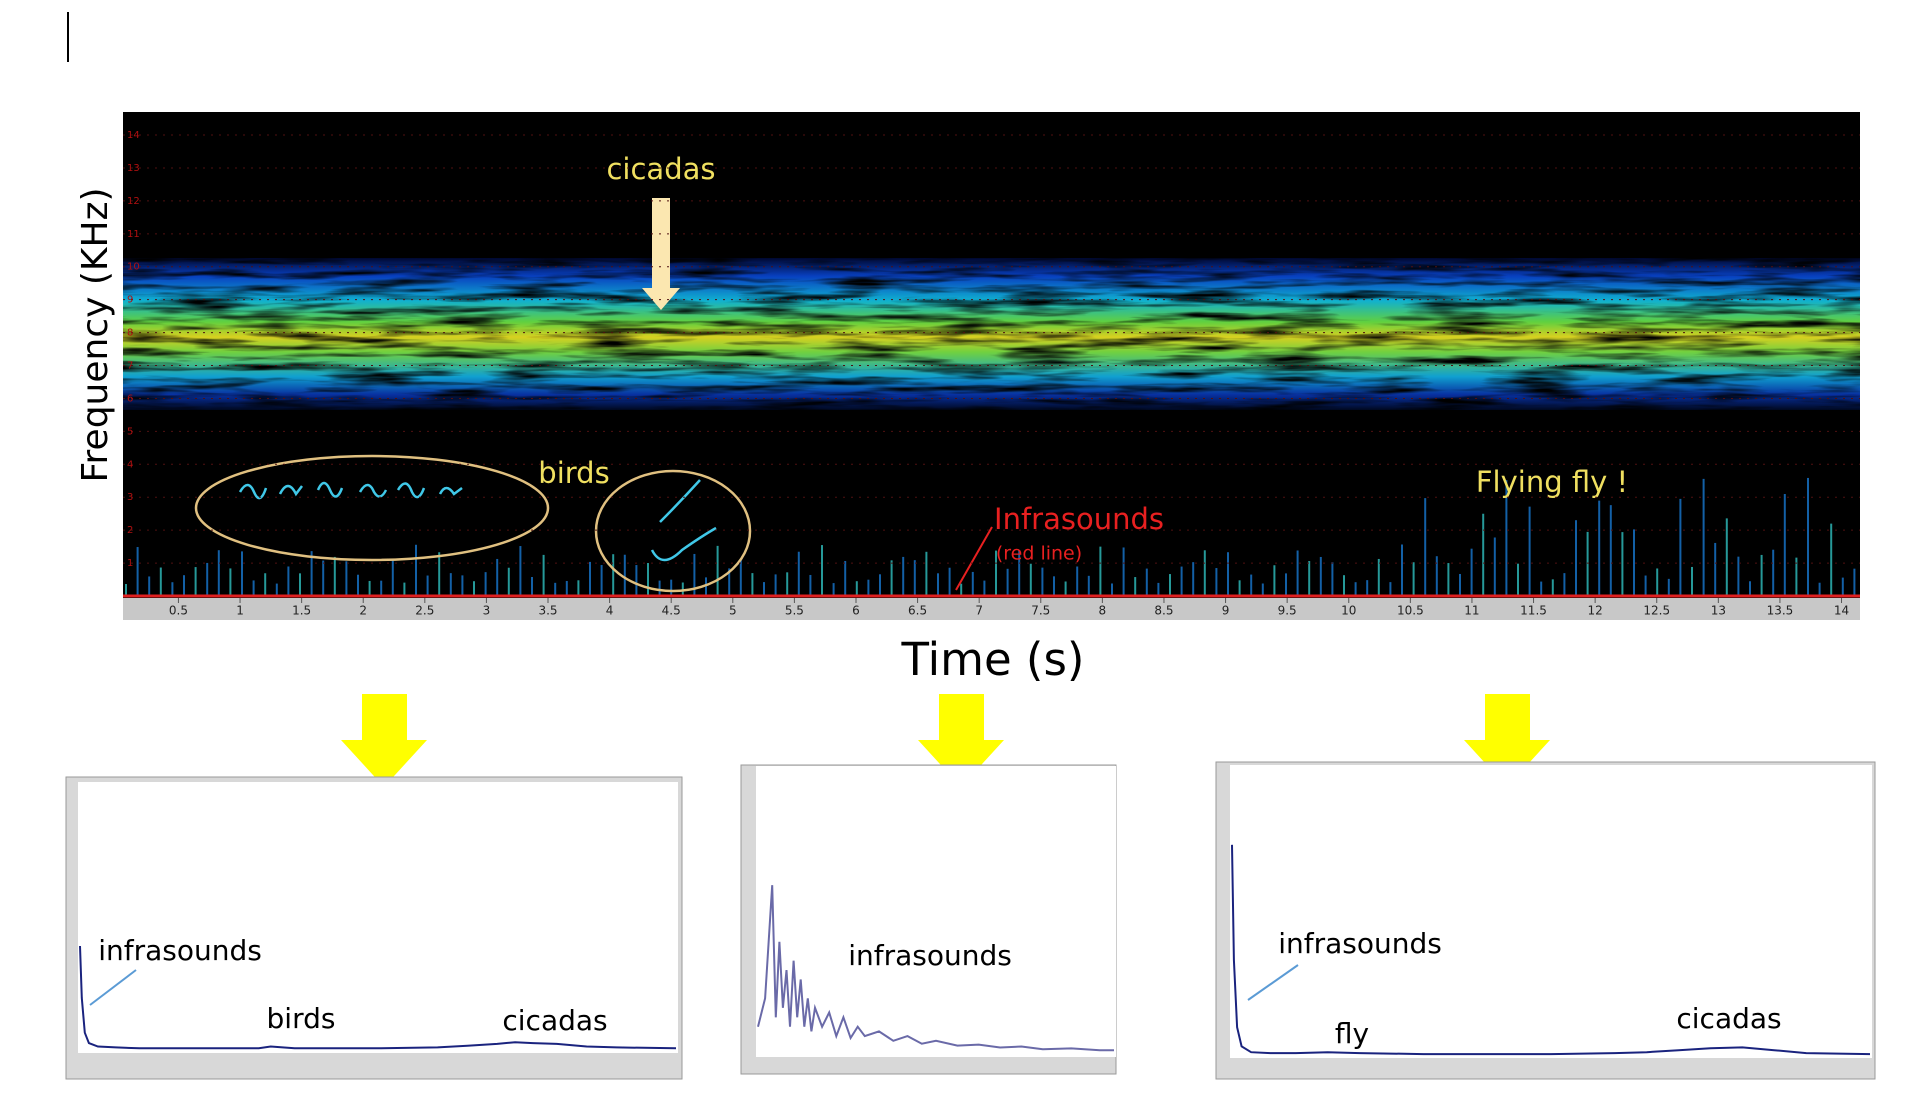  What do you see at coordinates (991, 334) in the screenshot?
I see `band-texture` at bounding box center [991, 334].